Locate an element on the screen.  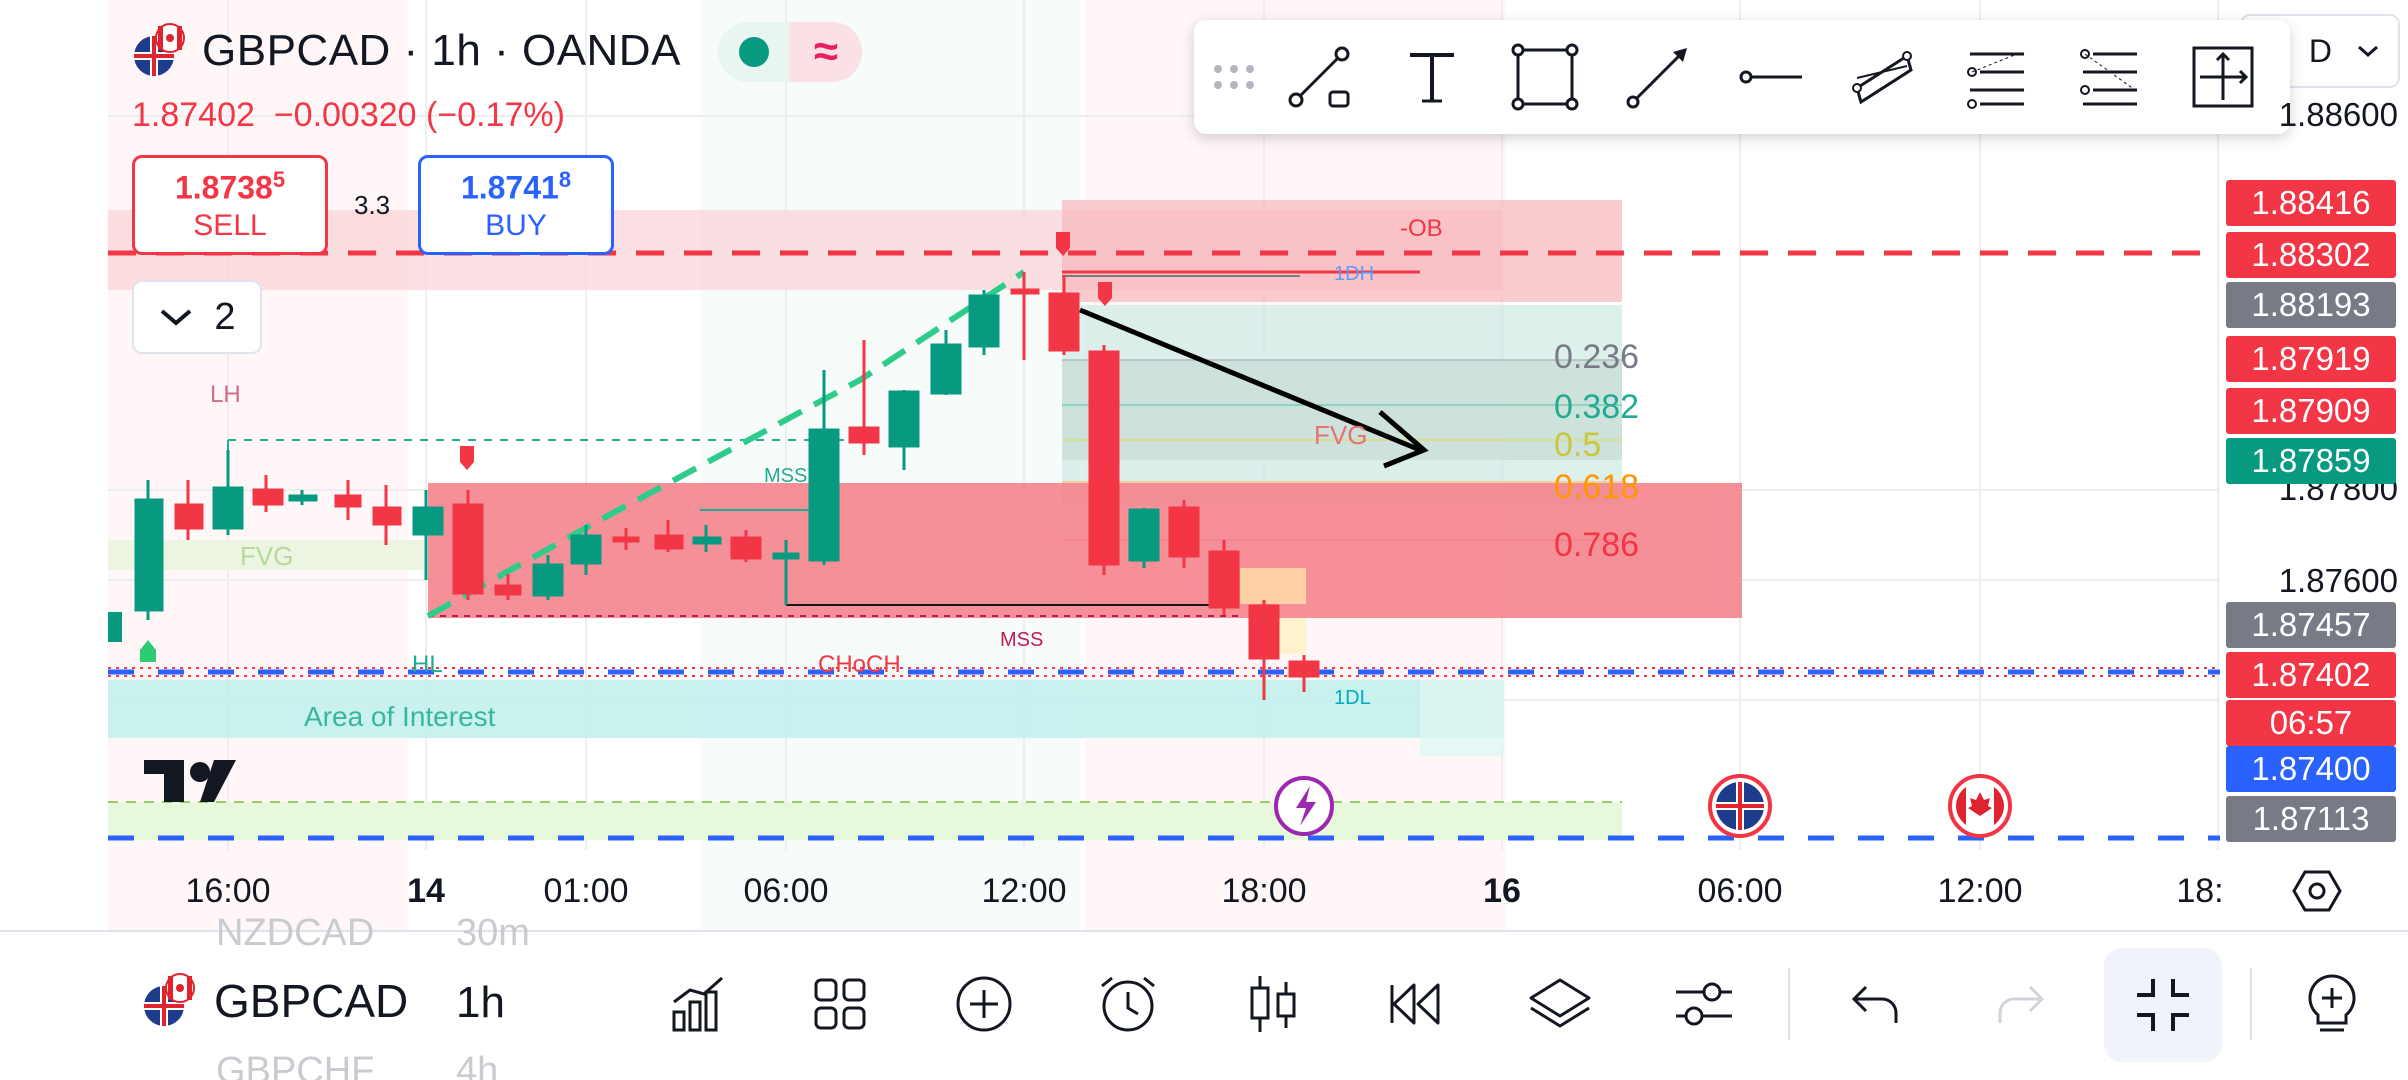
market-open-icon is located at coordinates (754, 52).